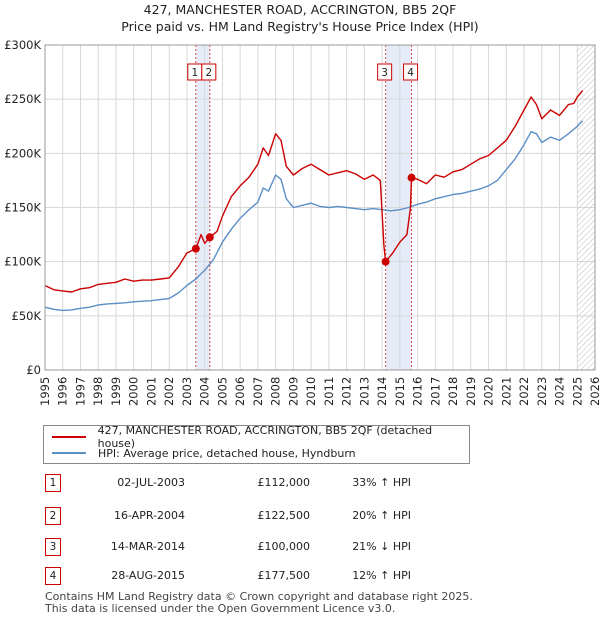  What do you see at coordinates (45, 391) in the screenshot?
I see `x-tick-label: 1995` at bounding box center [45, 391].